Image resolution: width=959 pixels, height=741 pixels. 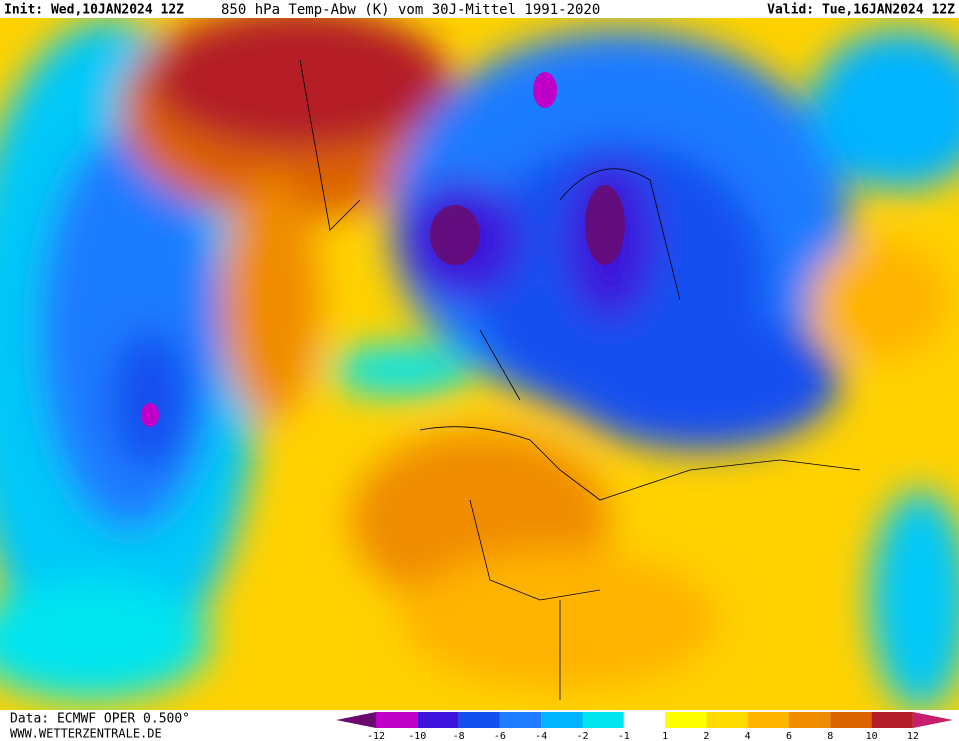 I want to click on data-source: Data: ECMWF OPER 0.500°, so click(x=100, y=719).